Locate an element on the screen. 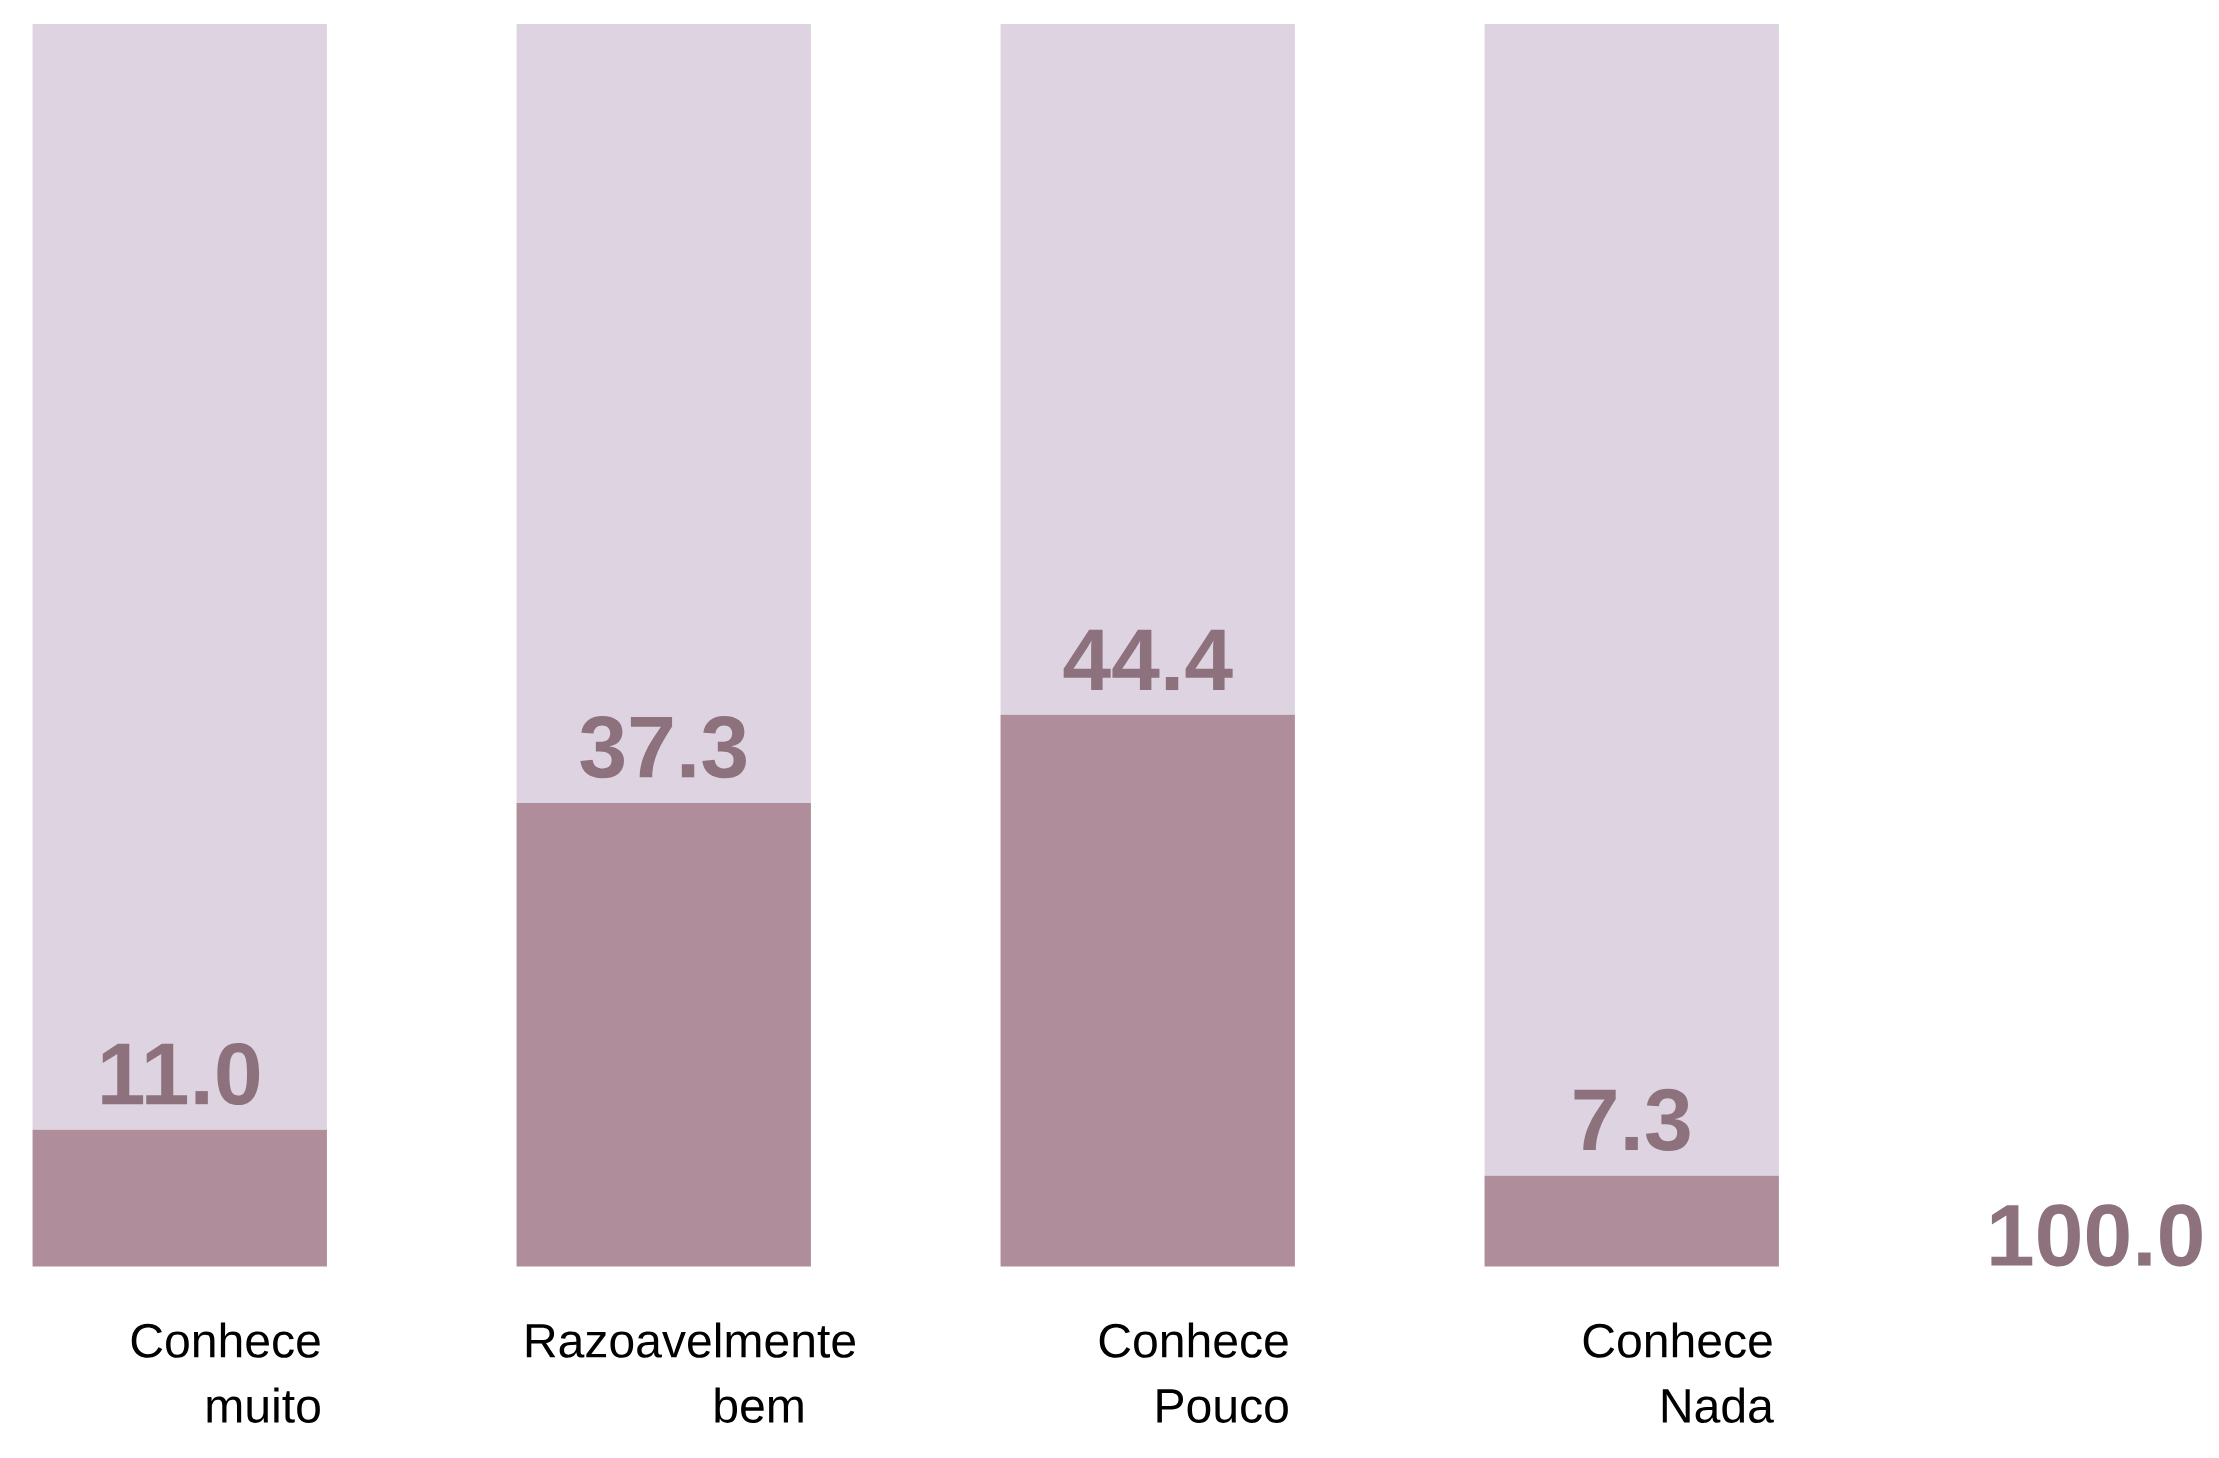 The image size is (2219, 1458). x-tick-label: Conhece Nada is located at coordinates (1678, 1373).